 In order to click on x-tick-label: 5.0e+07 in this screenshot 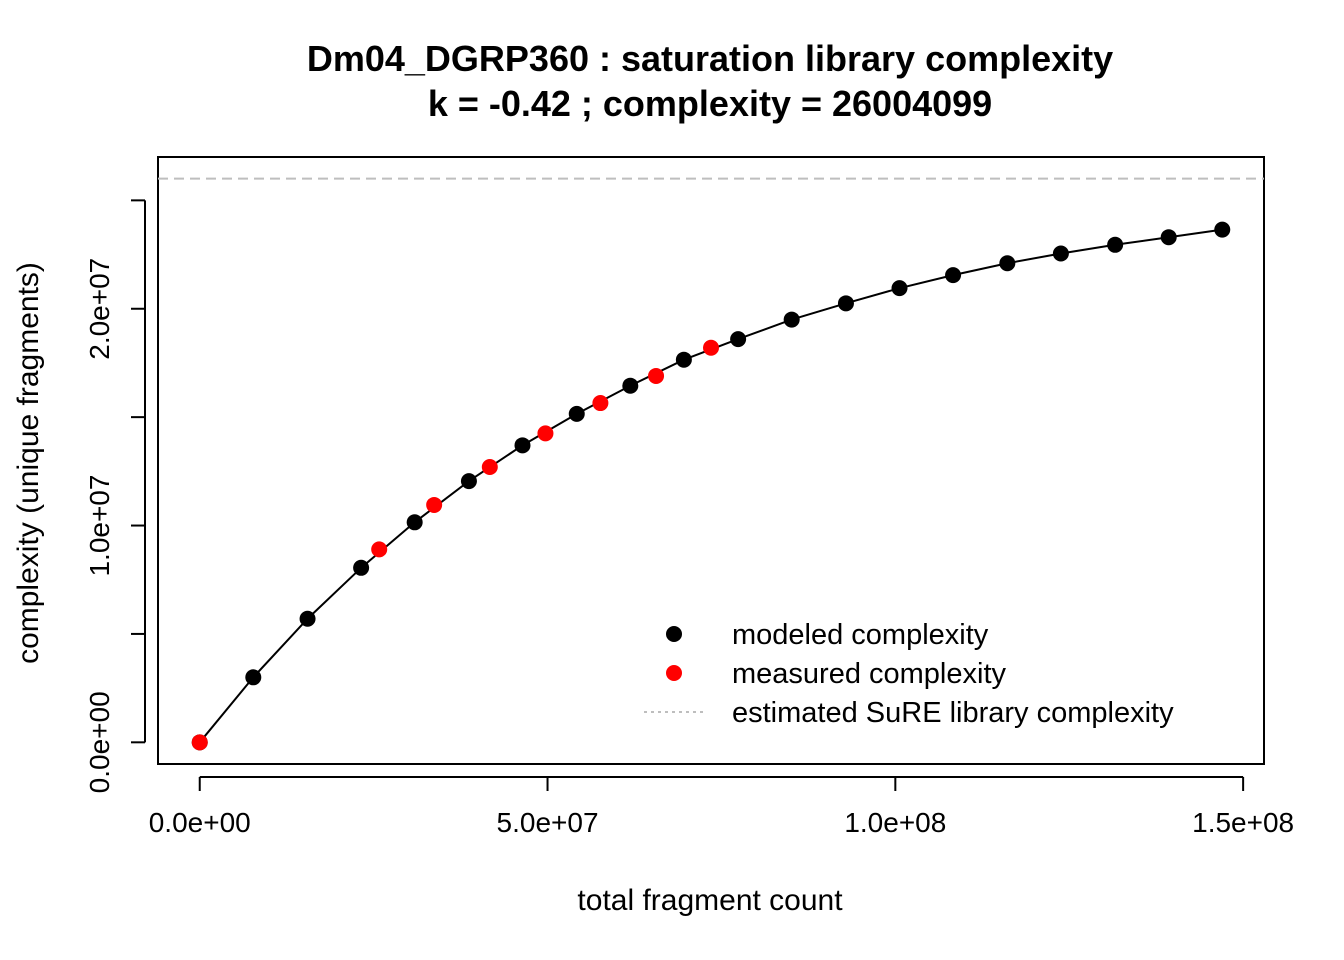, I will do `click(548, 822)`.